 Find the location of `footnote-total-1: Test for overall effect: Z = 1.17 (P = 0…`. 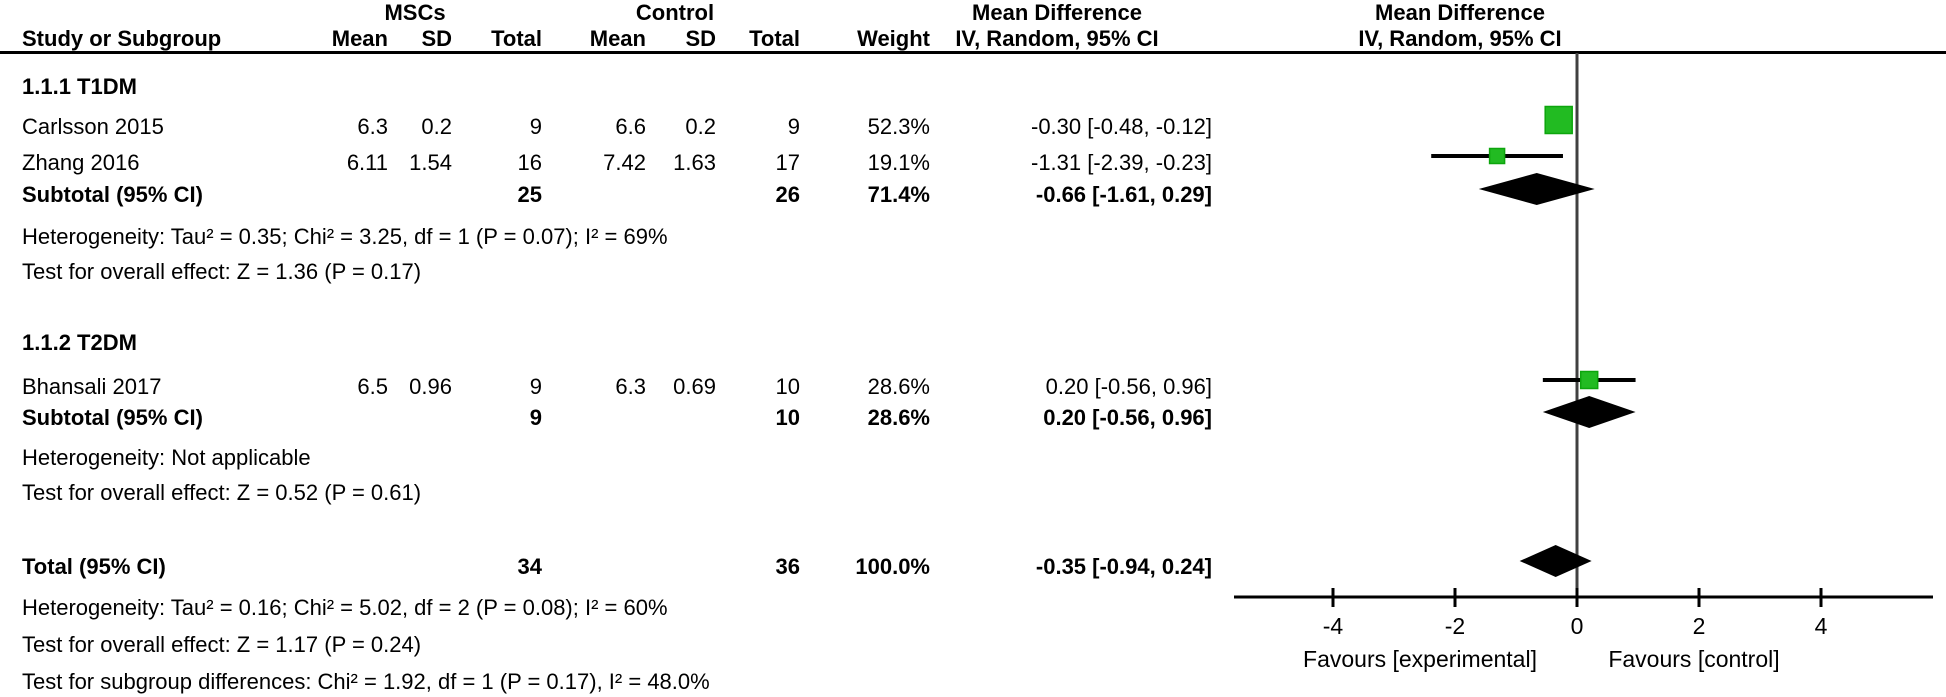

footnote-total-1: Test for overall effect: Z = 1.17 (P = 0… is located at coordinates (222, 644).